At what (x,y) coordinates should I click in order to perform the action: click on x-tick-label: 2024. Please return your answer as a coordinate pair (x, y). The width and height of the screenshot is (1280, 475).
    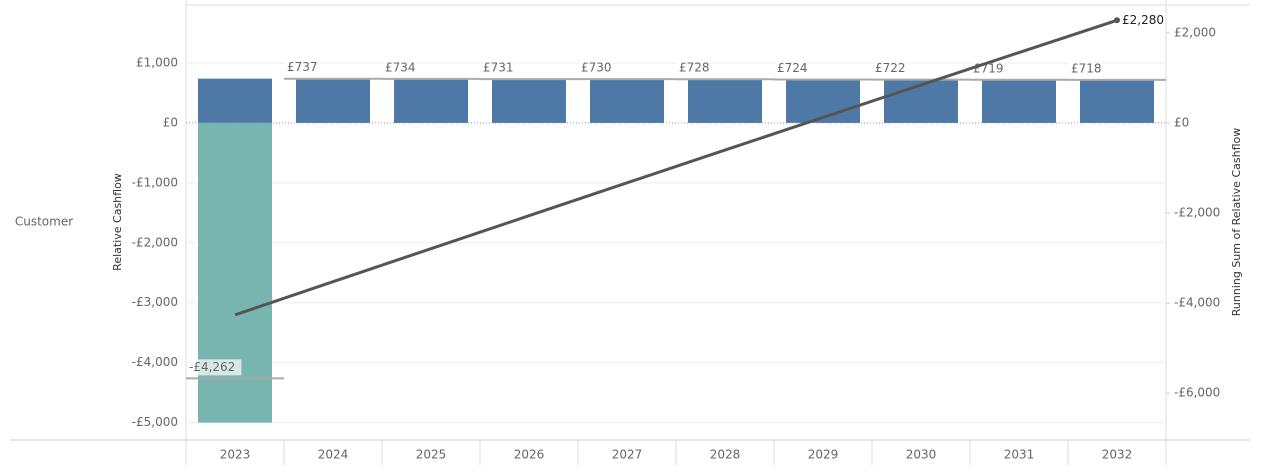
    Looking at the image, I should click on (333, 455).